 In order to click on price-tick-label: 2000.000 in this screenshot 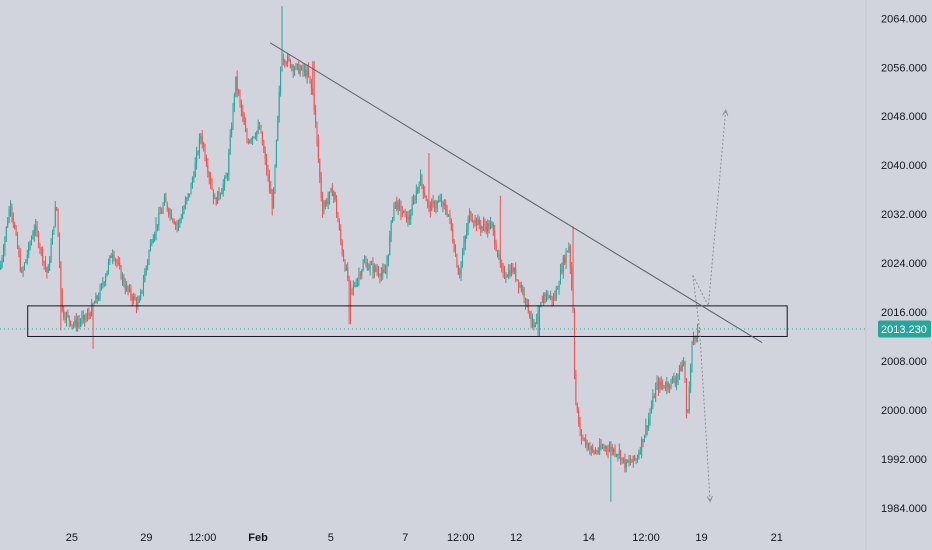, I will do `click(904, 411)`.